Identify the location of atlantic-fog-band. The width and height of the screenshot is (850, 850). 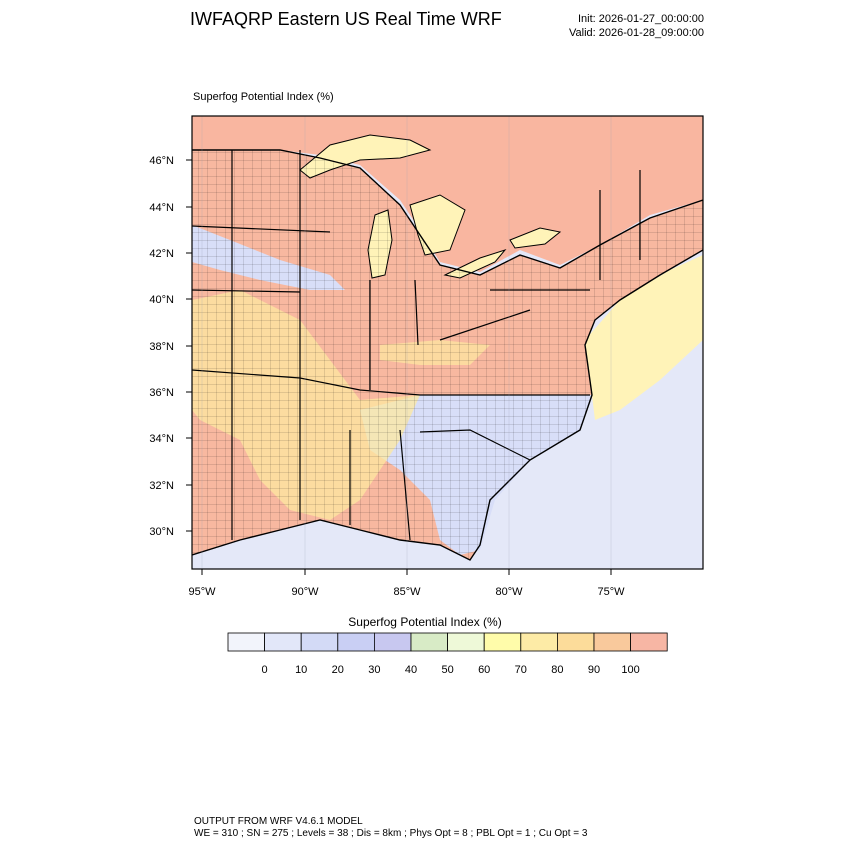
(644, 337).